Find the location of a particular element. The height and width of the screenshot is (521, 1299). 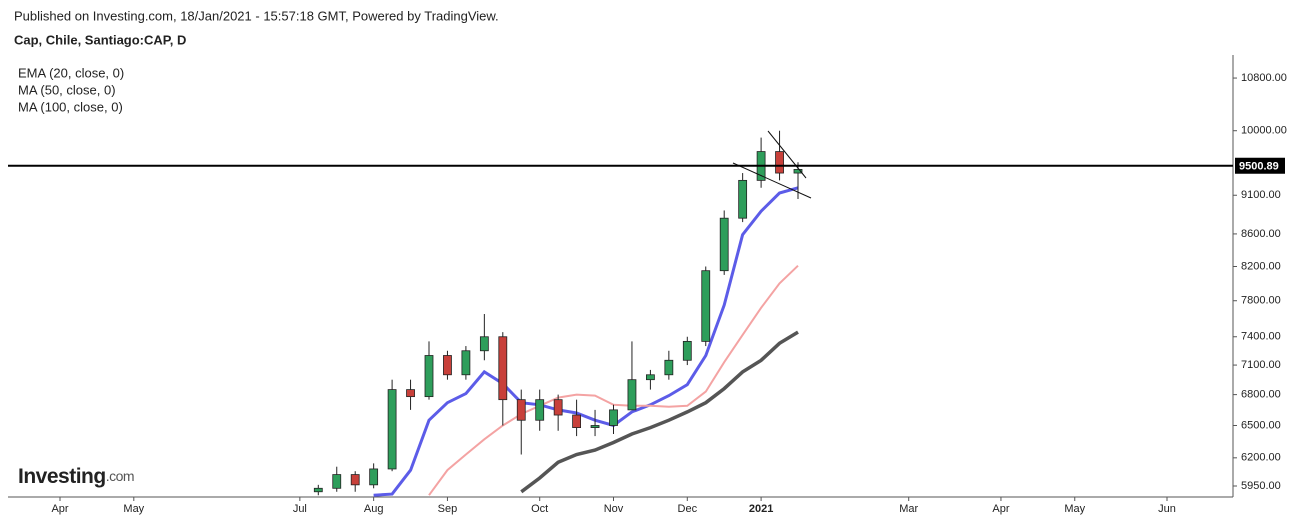

x-tick-label: Jun is located at coordinates (1167, 509).